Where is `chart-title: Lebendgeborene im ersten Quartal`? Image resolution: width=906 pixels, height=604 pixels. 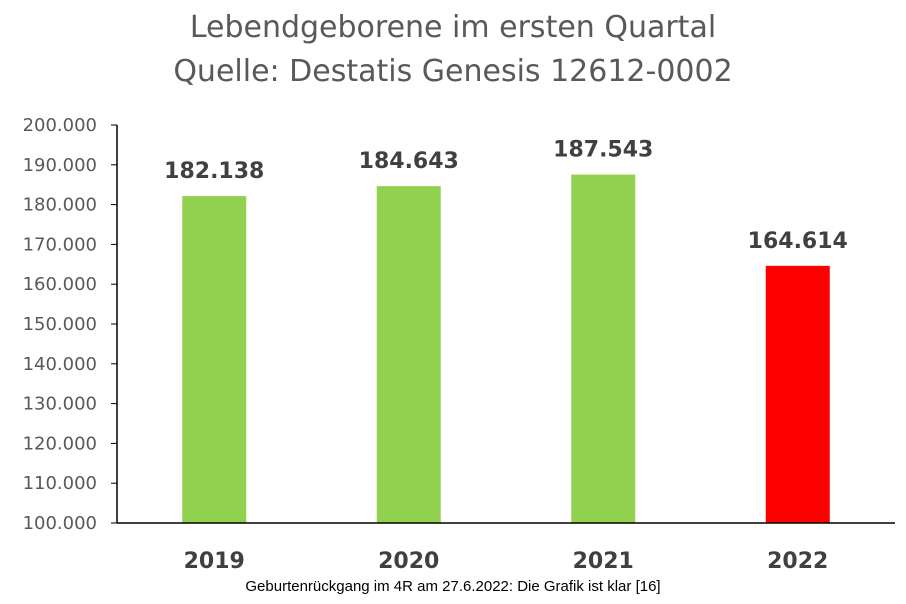
chart-title: Lebendgeborene im ersten Quartal is located at coordinates (453, 27).